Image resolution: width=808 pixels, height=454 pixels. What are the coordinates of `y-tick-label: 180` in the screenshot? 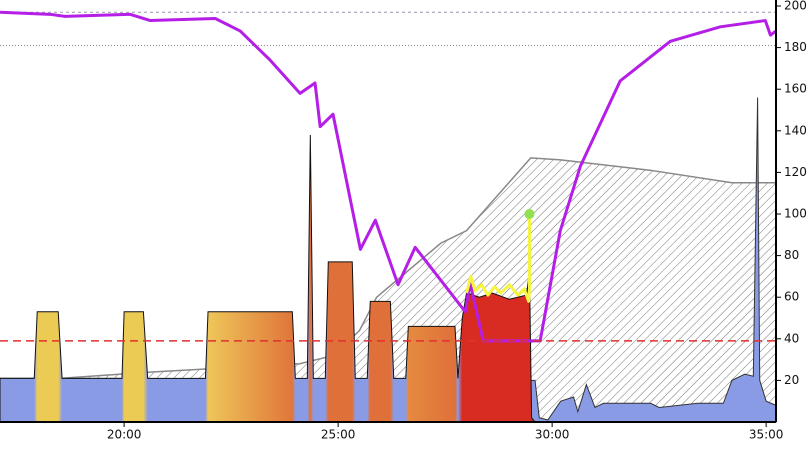 It's located at (795, 47).